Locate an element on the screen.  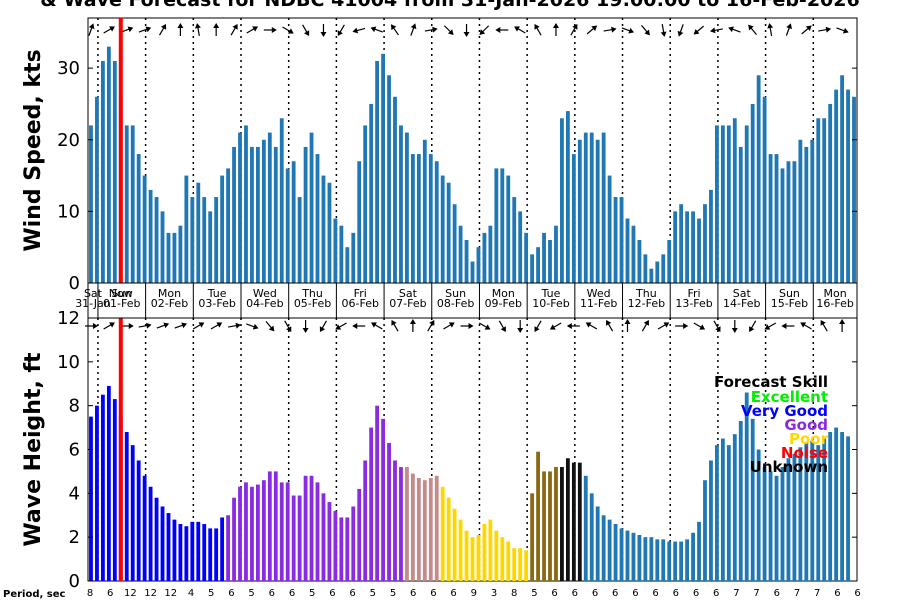
day-date: 16-Feb is located at coordinates (834, 303).